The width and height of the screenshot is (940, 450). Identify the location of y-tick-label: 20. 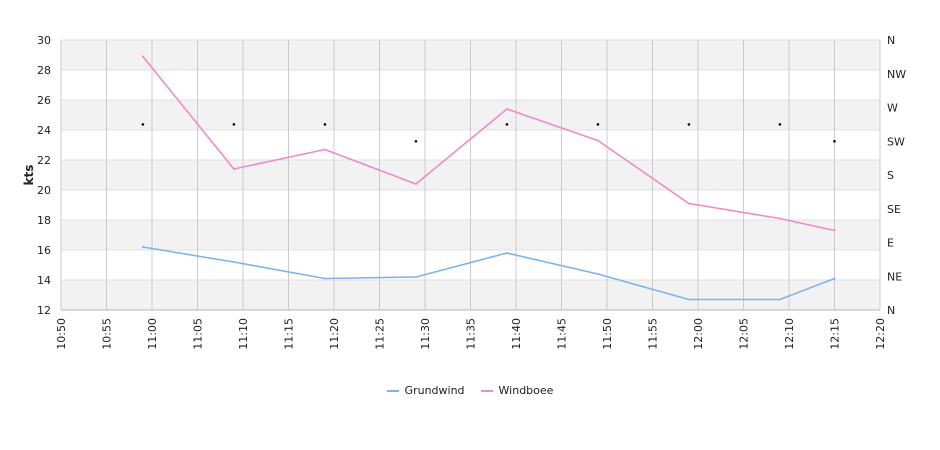
(44, 190).